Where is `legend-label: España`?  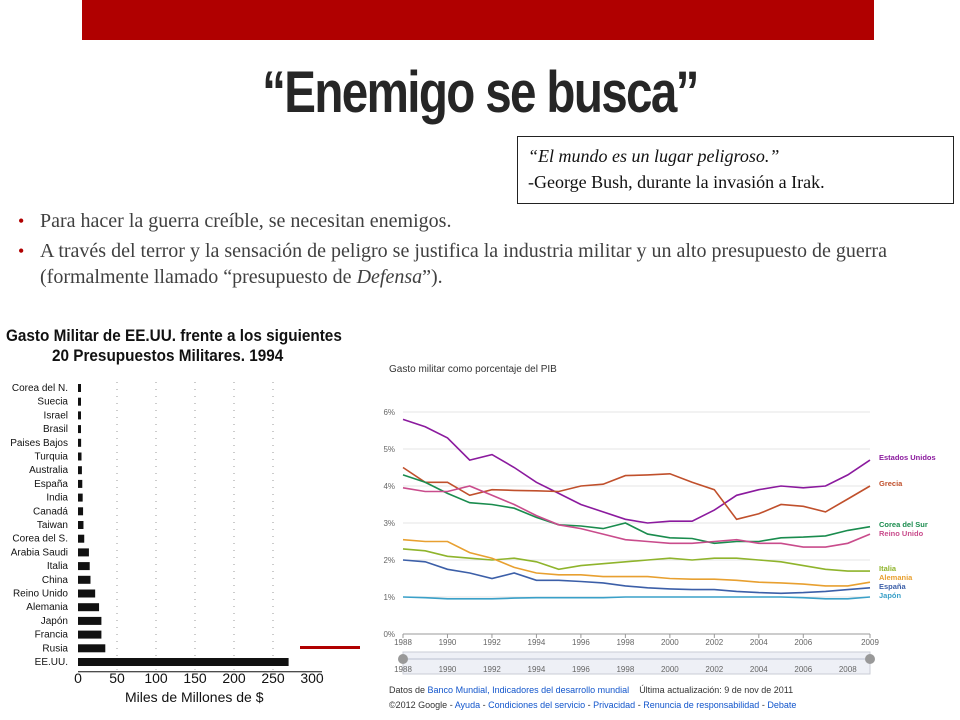 legend-label: España is located at coordinates (893, 586).